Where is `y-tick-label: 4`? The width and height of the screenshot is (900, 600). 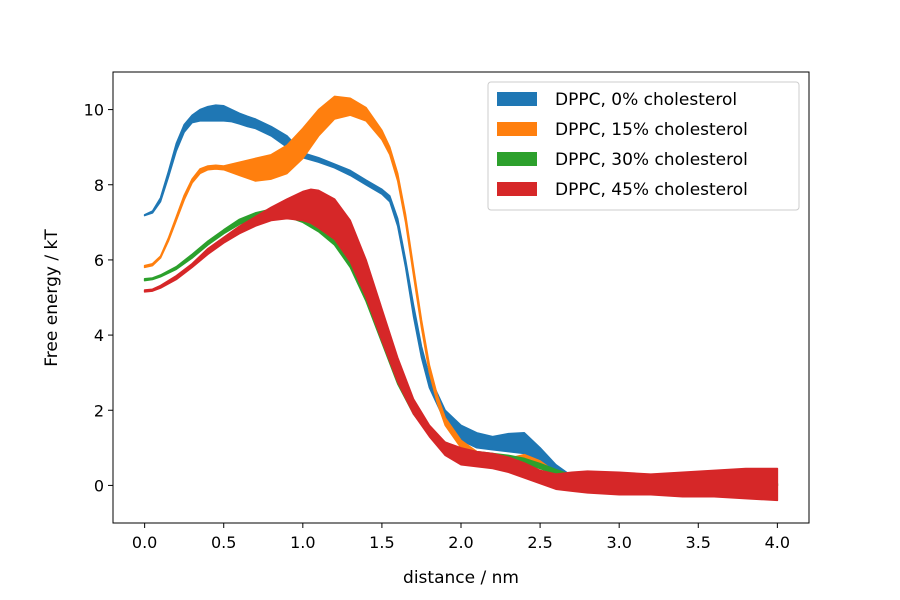 y-tick-label: 4 is located at coordinates (99, 335).